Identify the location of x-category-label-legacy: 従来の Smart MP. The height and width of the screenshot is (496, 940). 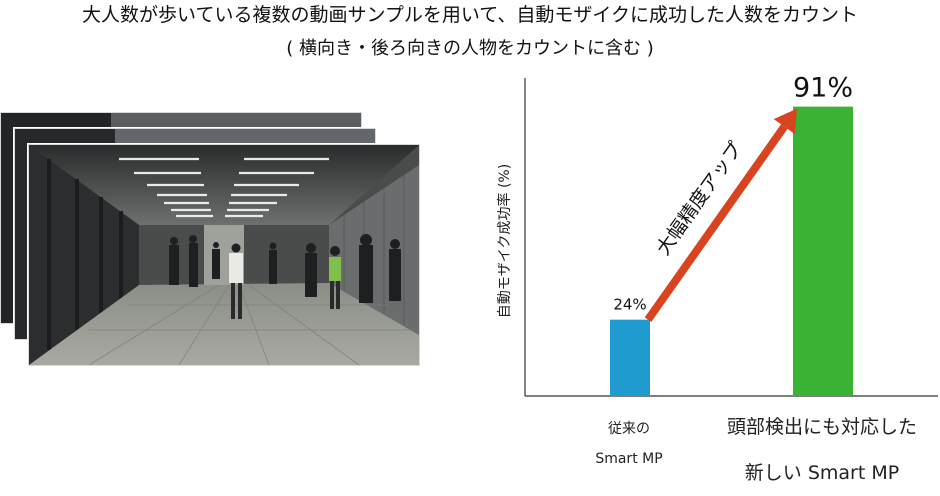
(629, 444).